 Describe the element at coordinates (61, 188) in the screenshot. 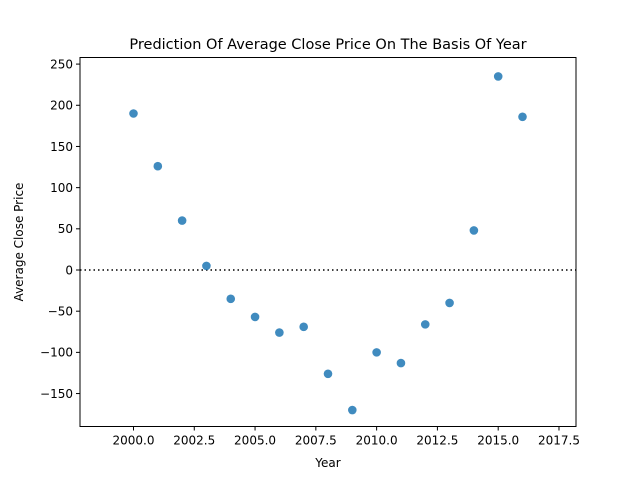

I see `y-tick-label: 100` at that location.